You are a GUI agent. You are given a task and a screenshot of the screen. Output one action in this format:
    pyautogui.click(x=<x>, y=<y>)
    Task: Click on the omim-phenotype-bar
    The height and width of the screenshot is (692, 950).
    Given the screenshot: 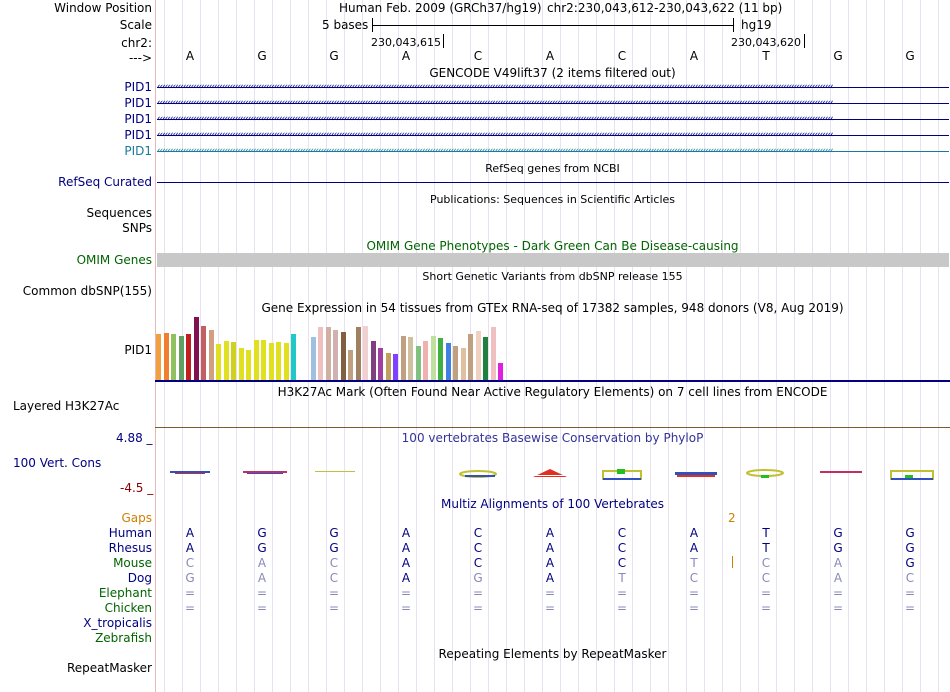 What is the action you would take?
    pyautogui.click(x=553, y=260)
    